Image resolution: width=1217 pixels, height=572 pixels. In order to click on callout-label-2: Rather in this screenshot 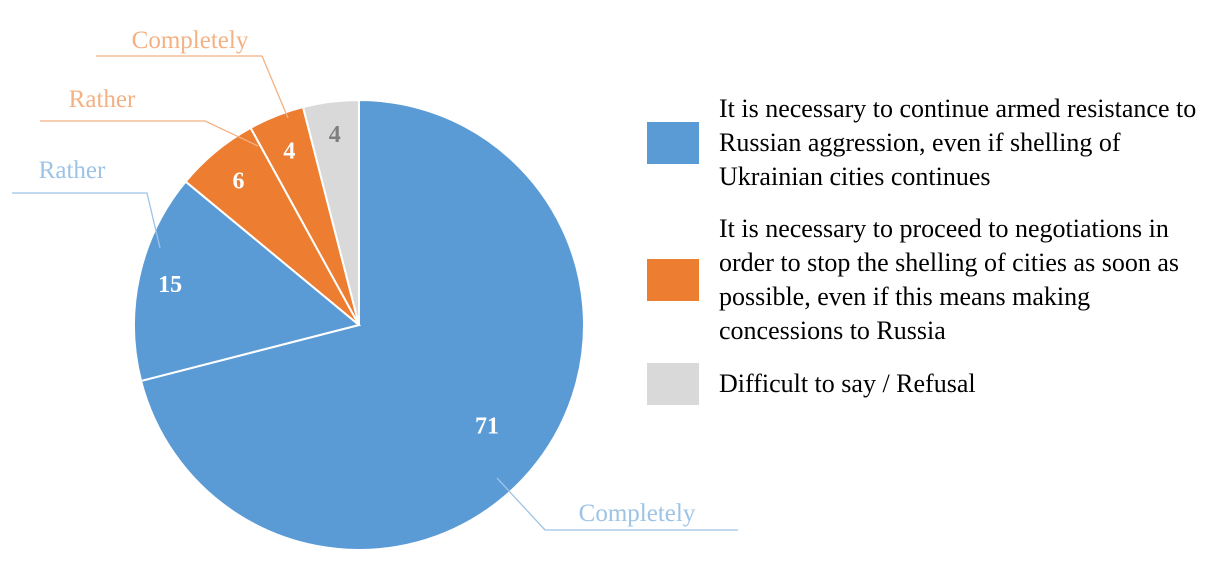, I will do `click(102, 99)`.